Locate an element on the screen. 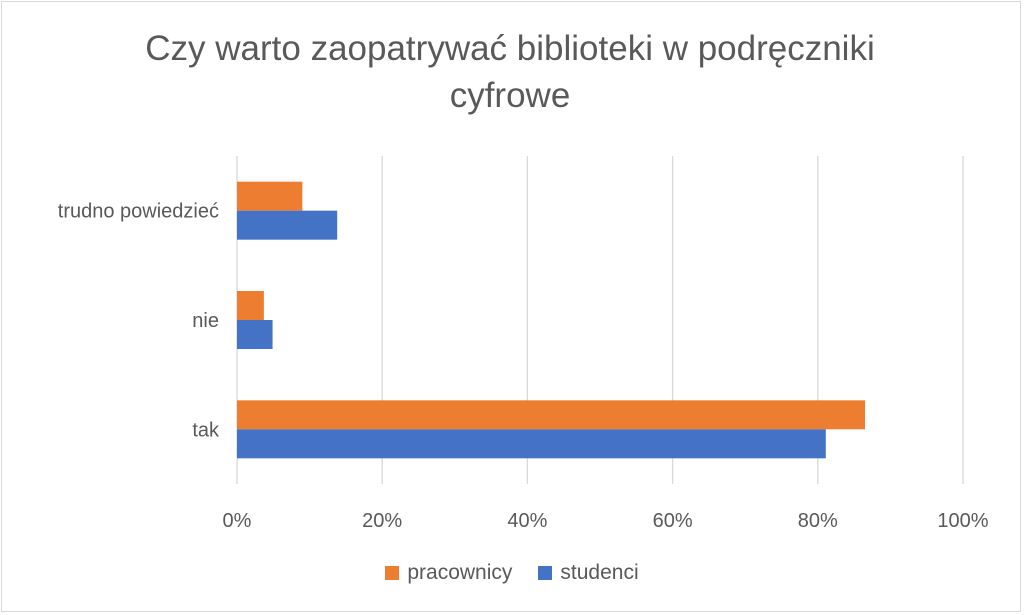  x-tick-label: 0% is located at coordinates (237, 521).